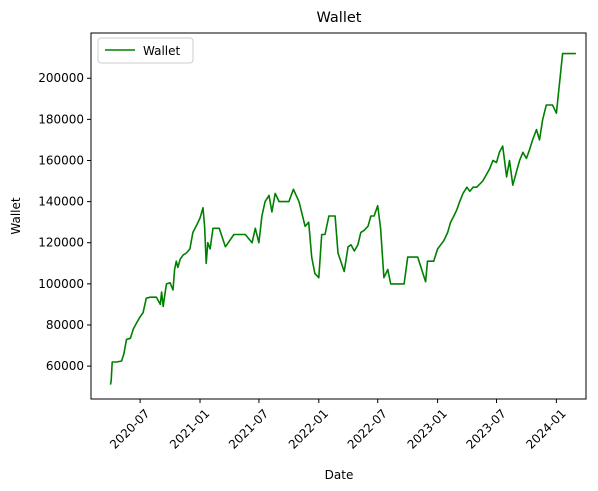 This screenshot has height=491, width=598. I want to click on y-tick-label: 200000, so click(61, 78).